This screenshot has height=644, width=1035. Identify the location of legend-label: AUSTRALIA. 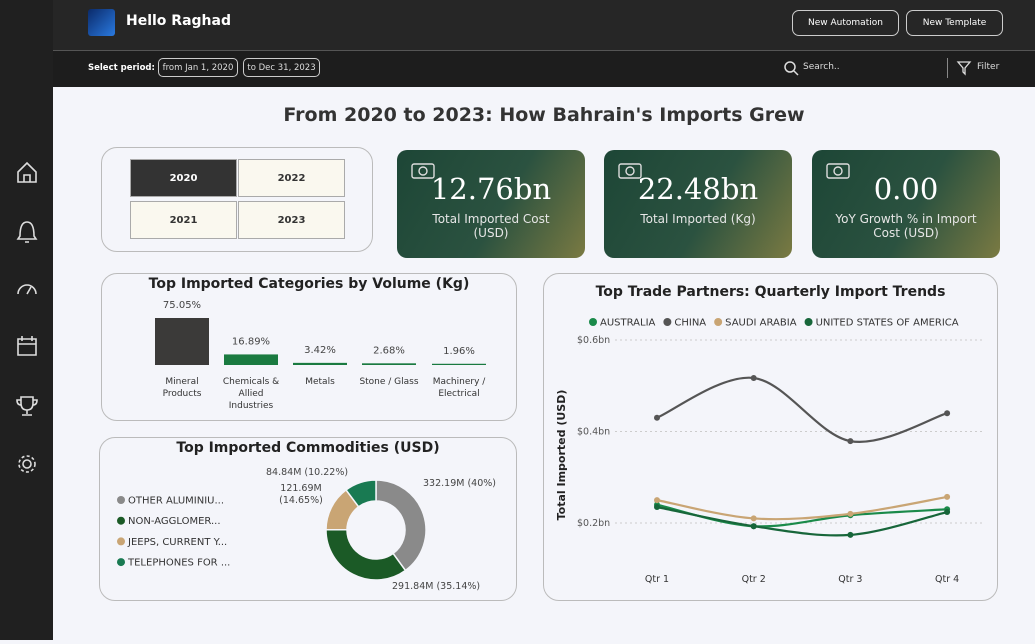
(628, 323).